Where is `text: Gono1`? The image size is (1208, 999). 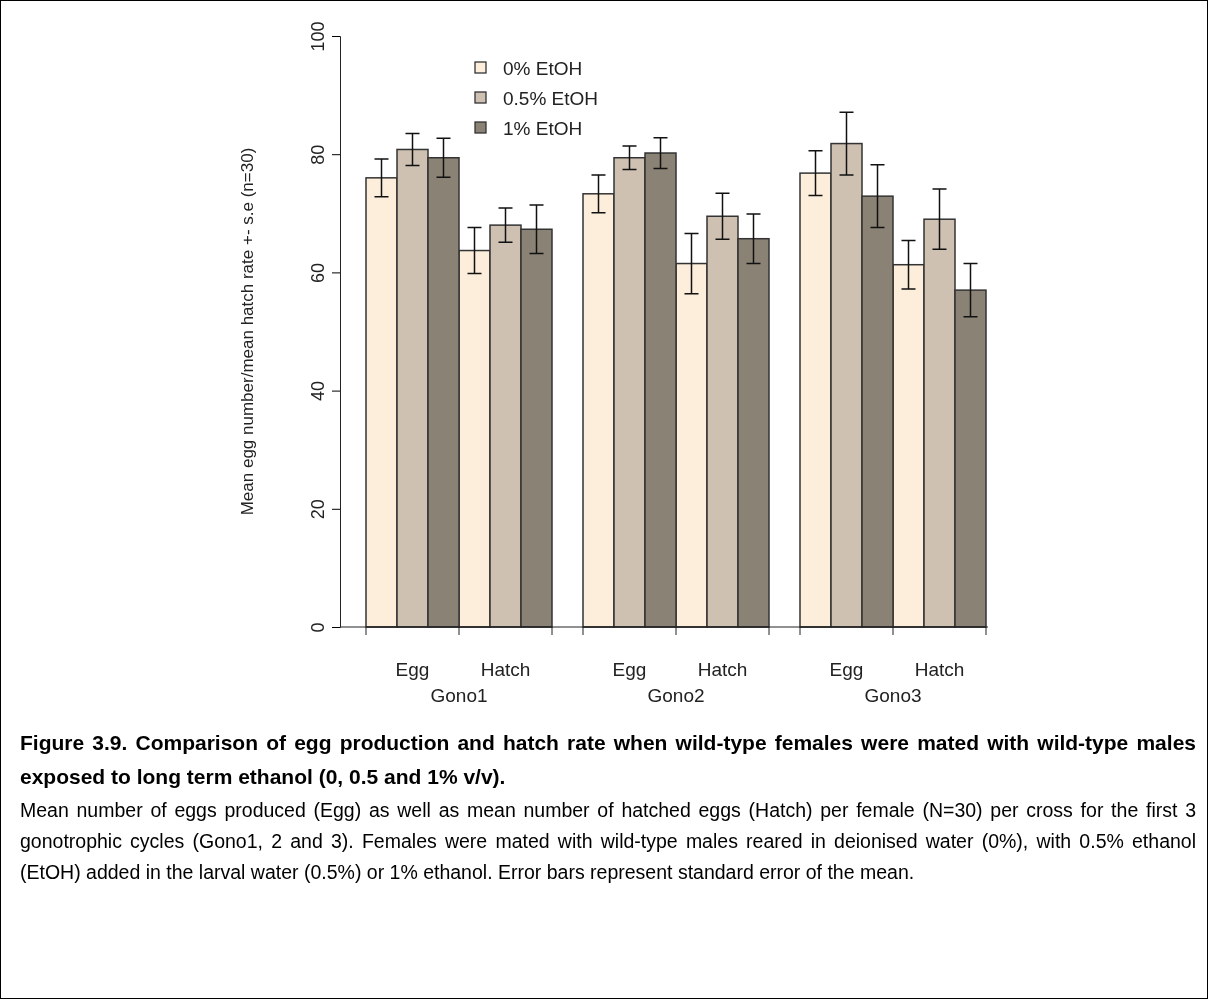 text: Gono1 is located at coordinates (459, 695).